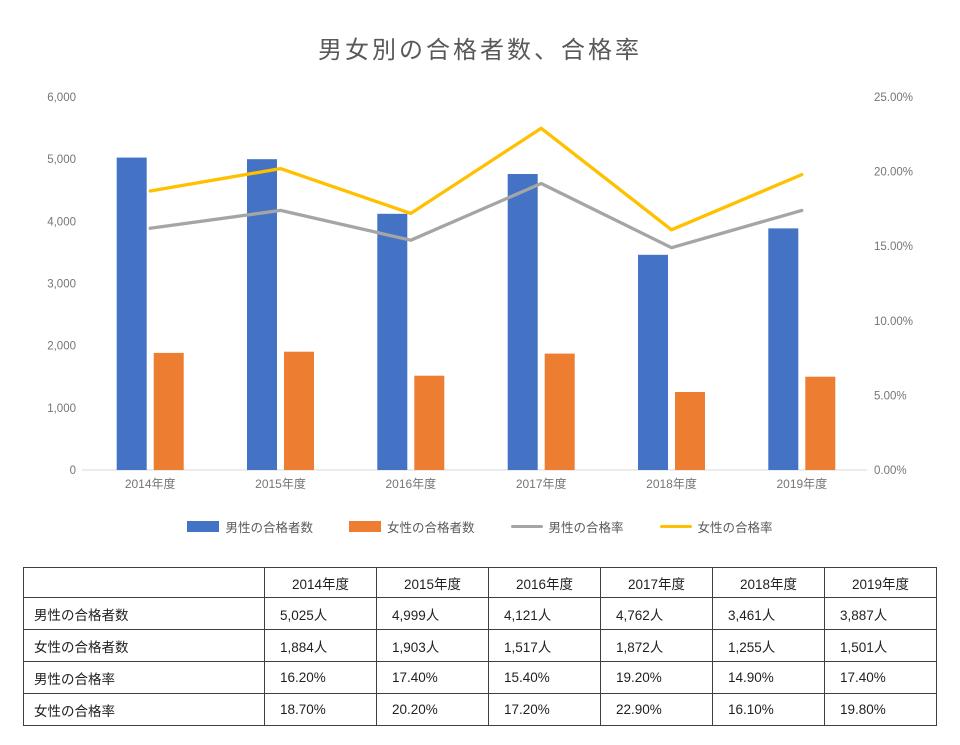 This screenshot has width=960, height=745. I want to click on legend-label: 女性の合格者数, so click(430, 528).